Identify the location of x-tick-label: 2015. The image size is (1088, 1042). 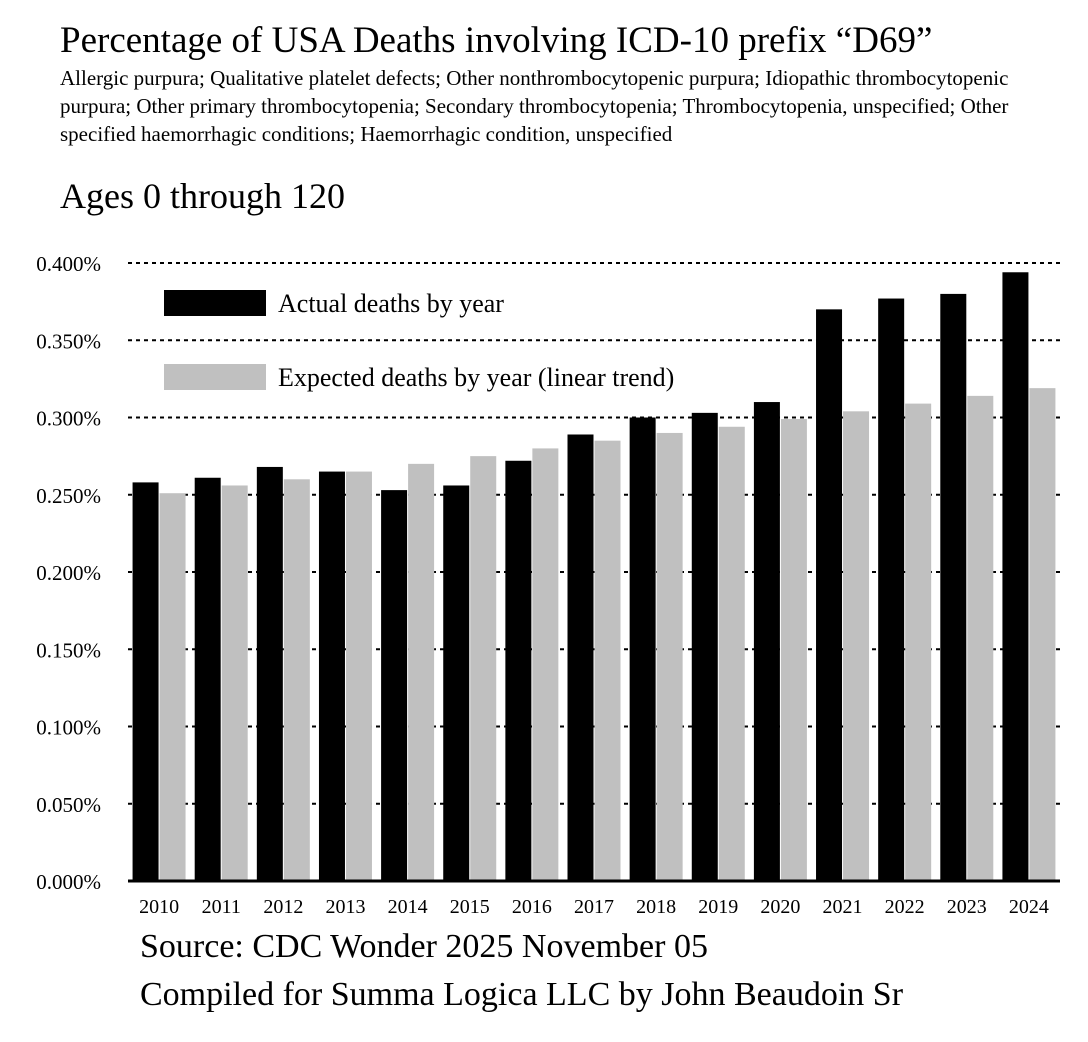
(470, 907).